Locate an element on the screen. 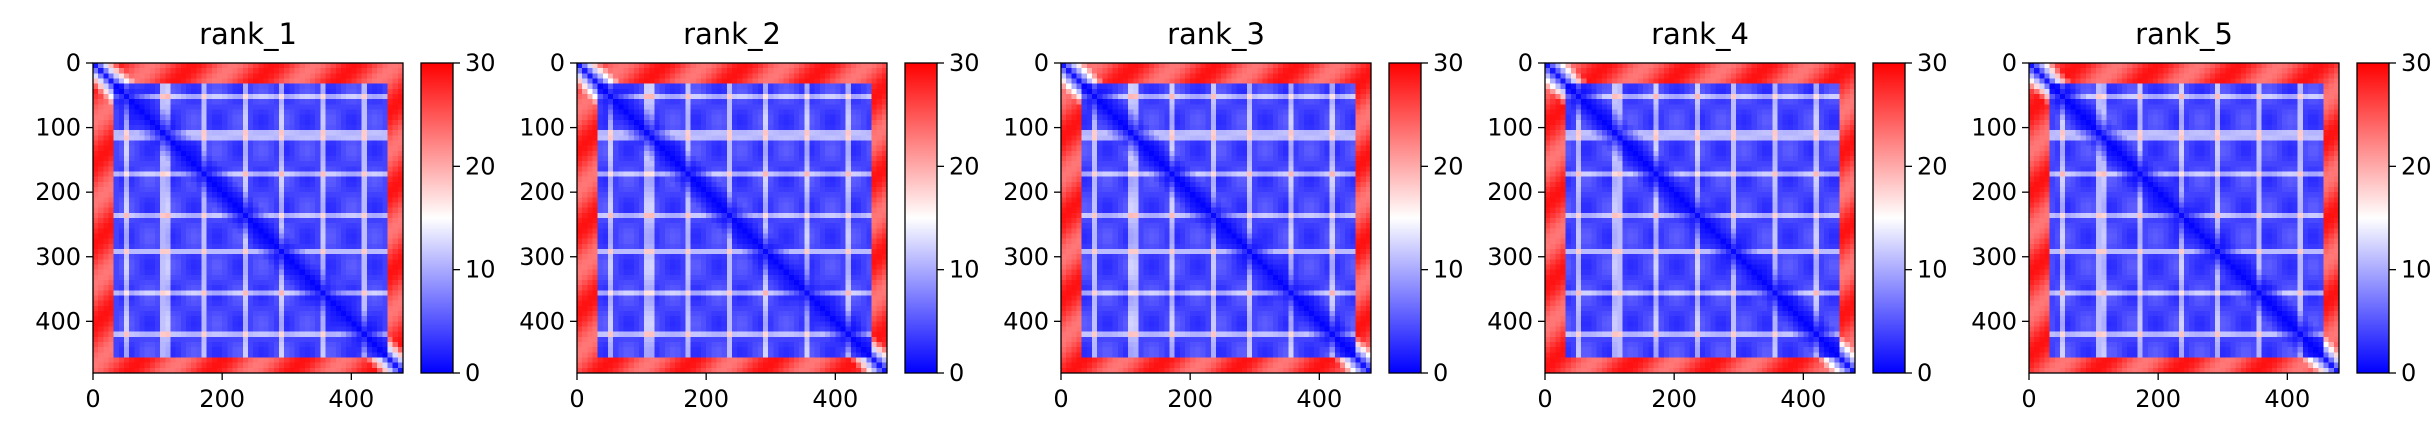  panel-title: rank_4 is located at coordinates (1700, 34).